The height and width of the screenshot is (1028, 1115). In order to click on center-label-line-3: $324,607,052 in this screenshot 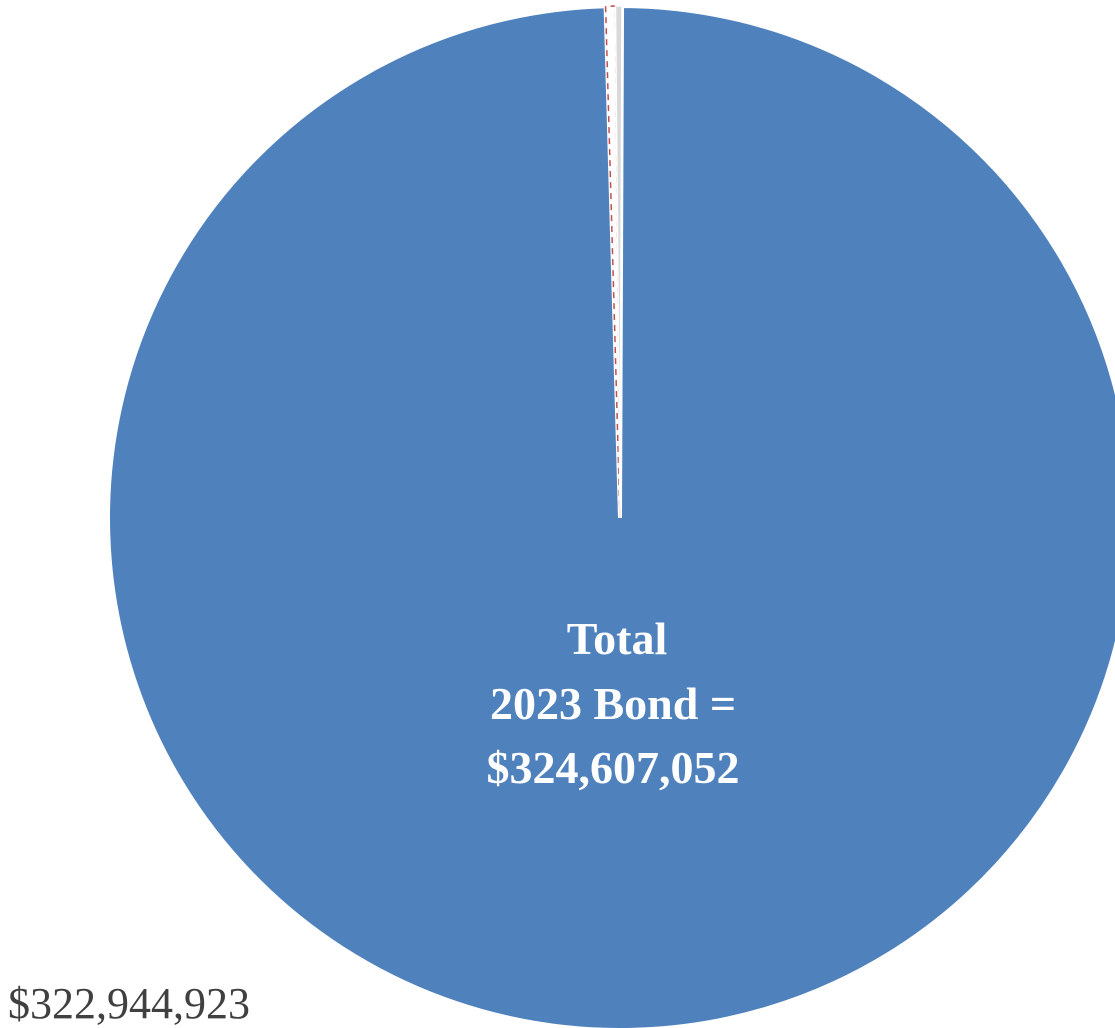, I will do `click(613, 767)`.